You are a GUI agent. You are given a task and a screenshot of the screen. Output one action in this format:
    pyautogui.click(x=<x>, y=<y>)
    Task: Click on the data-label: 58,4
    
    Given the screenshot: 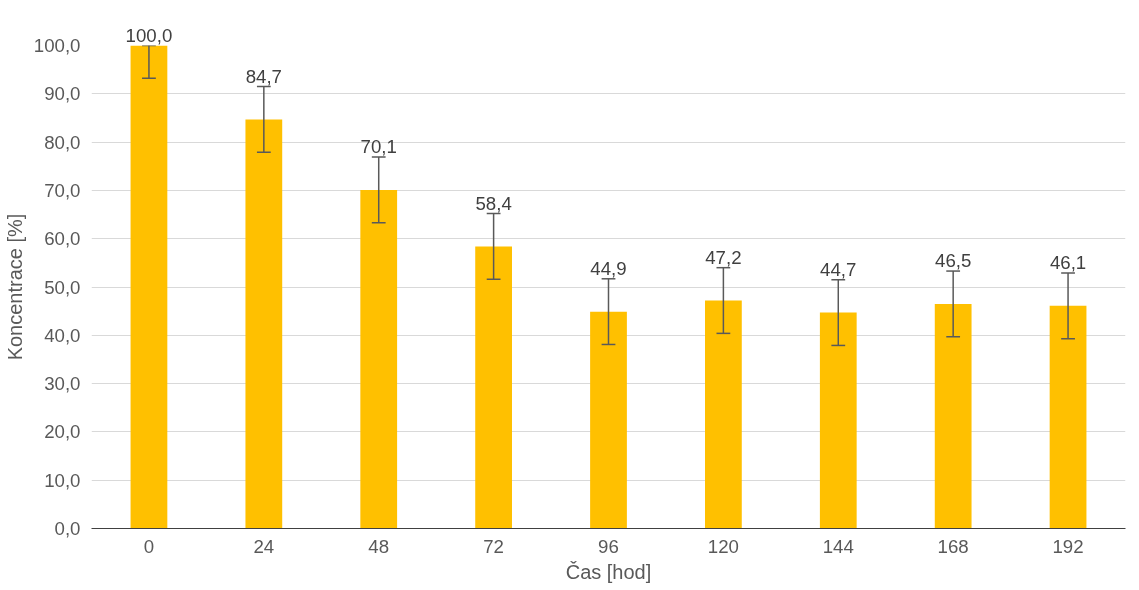 What is the action you would take?
    pyautogui.click(x=493, y=203)
    